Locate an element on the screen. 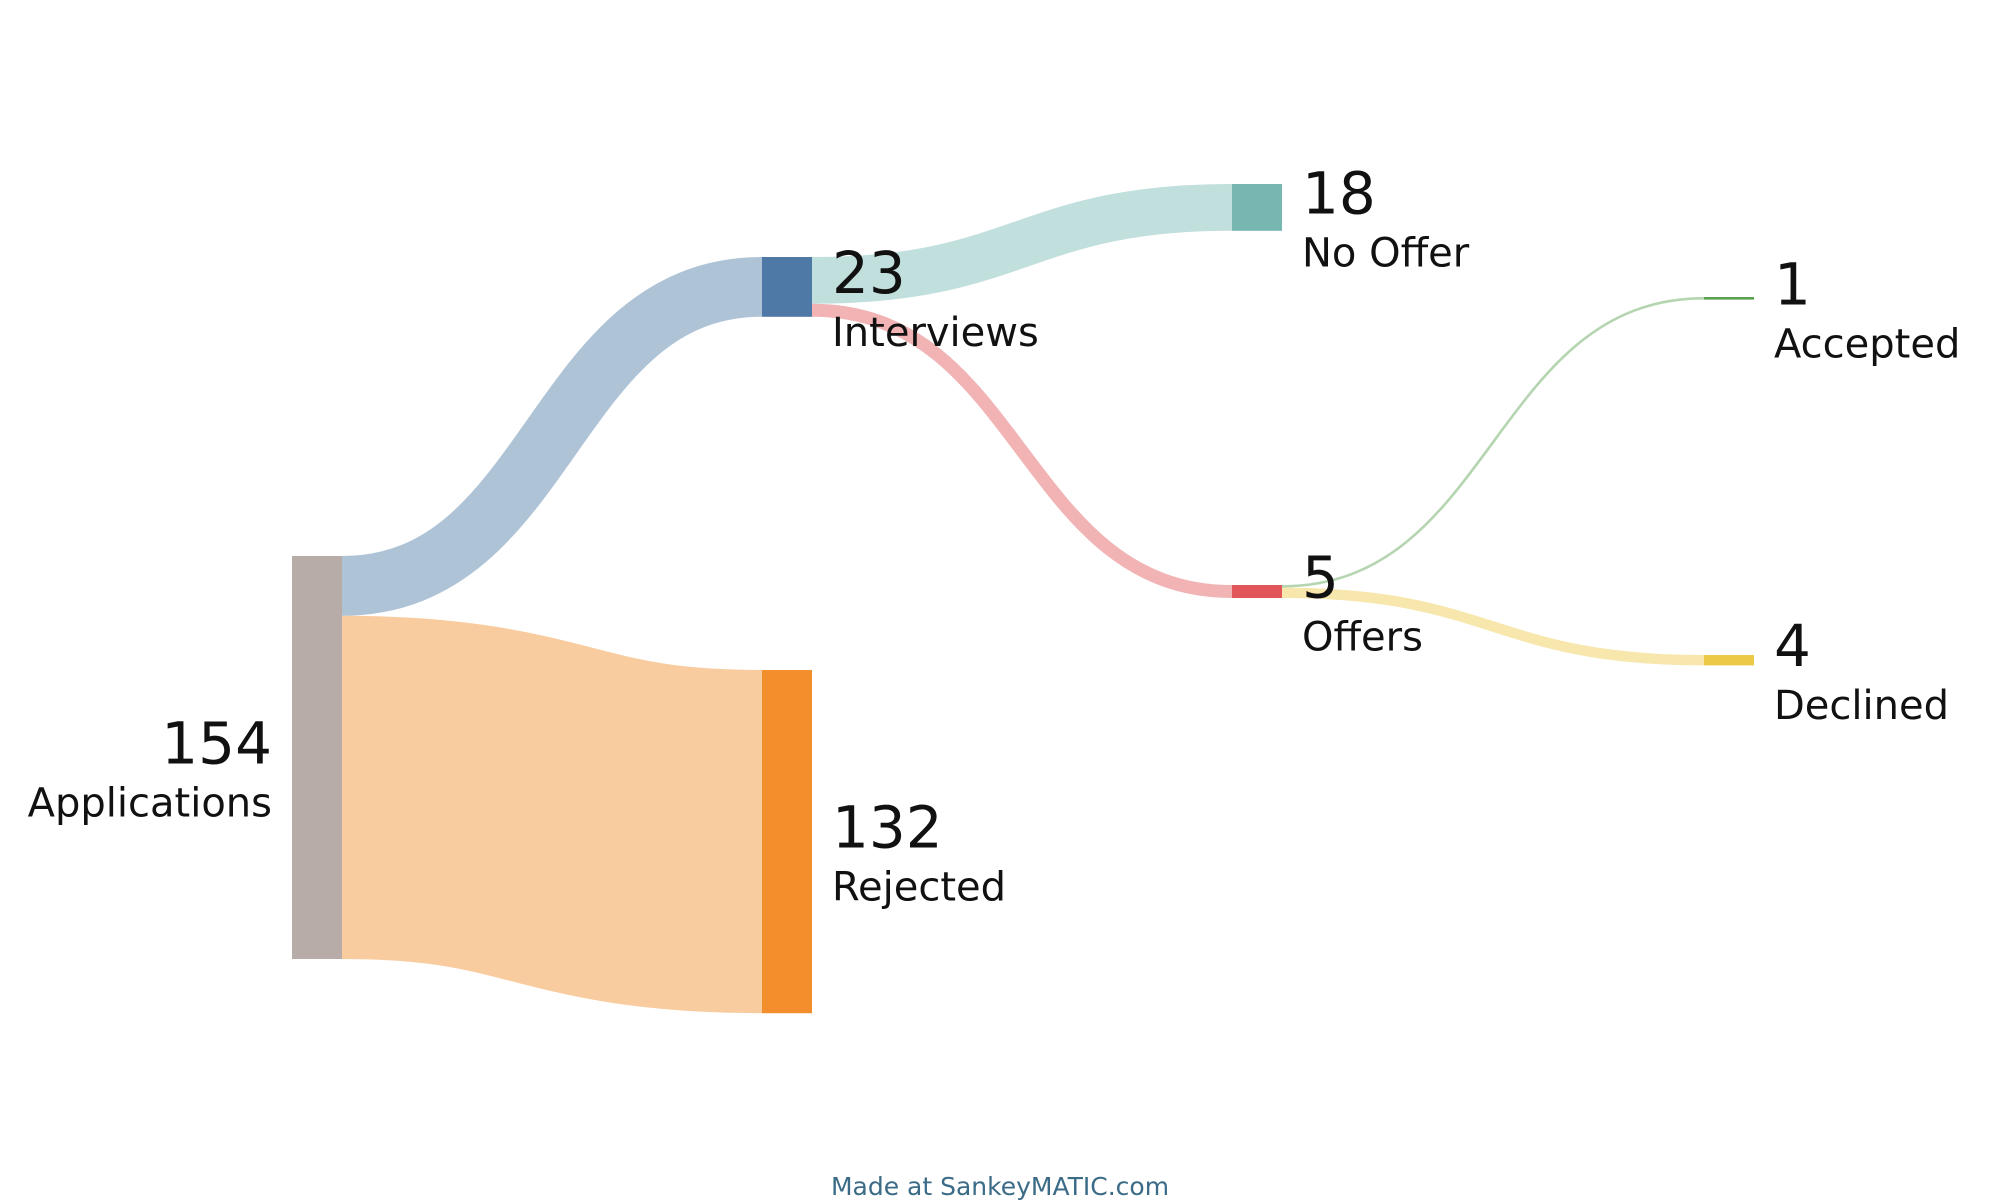  node-label-no-offer: No Offer is located at coordinates (1386, 253).